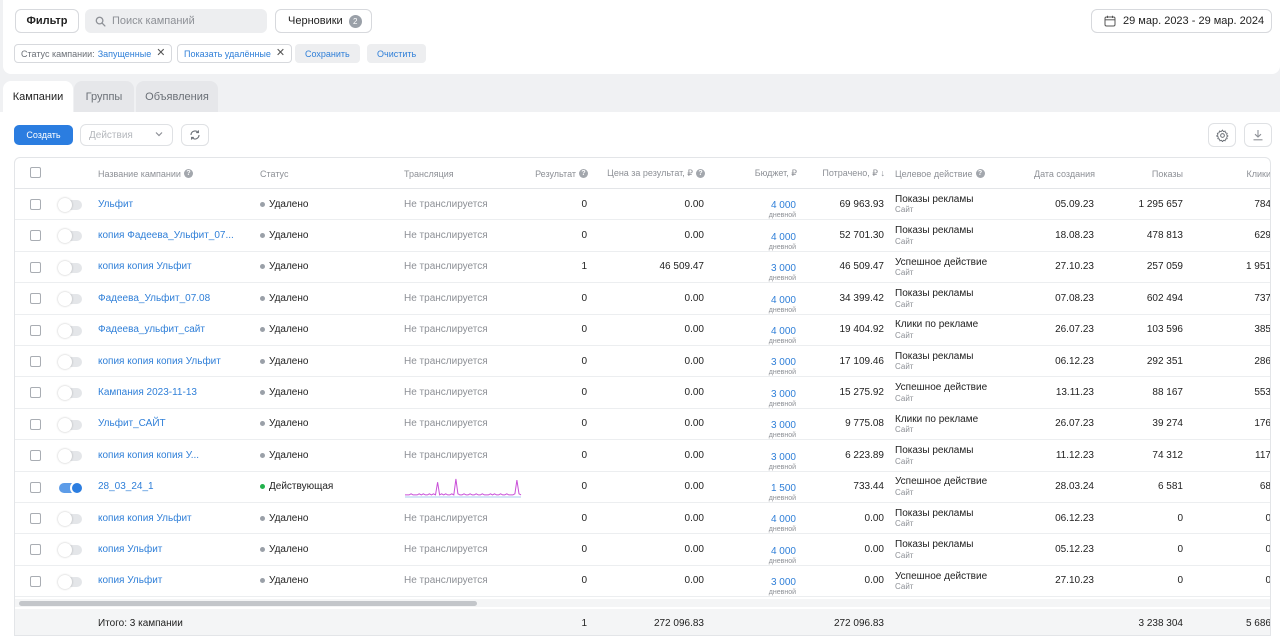 Image resolution: width=1280 pixels, height=636 pixels. What do you see at coordinates (327, 53) in the screenshot?
I see `save-filter-button: Сохранить` at bounding box center [327, 53].